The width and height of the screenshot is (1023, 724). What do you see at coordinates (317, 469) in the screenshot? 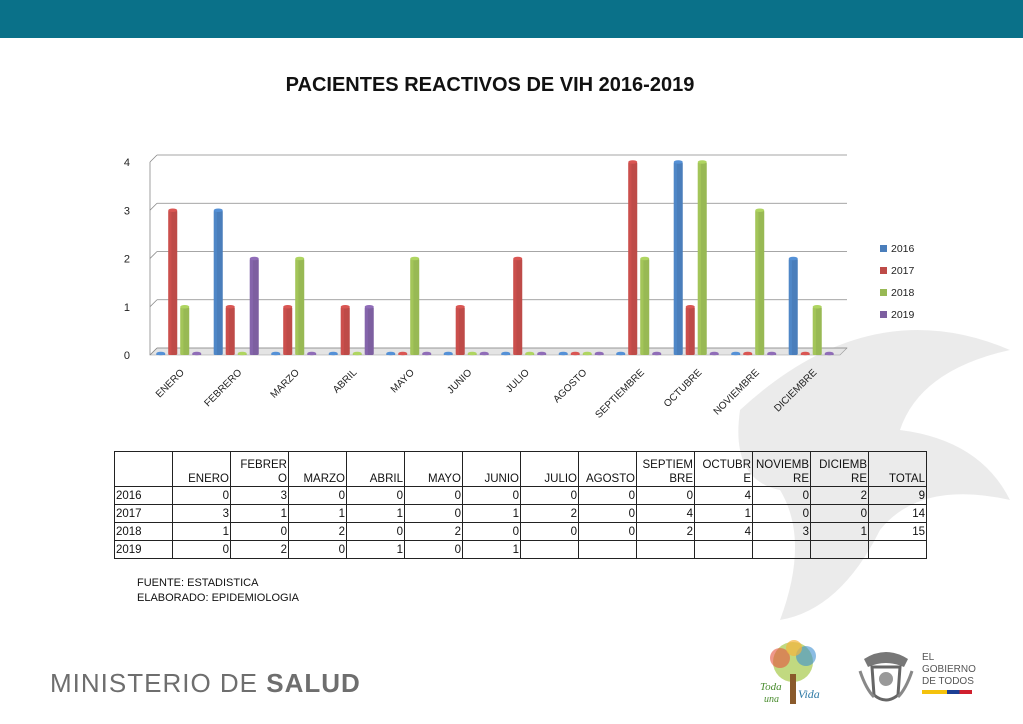
I see `table-header-cell: MARZO` at bounding box center [317, 469].